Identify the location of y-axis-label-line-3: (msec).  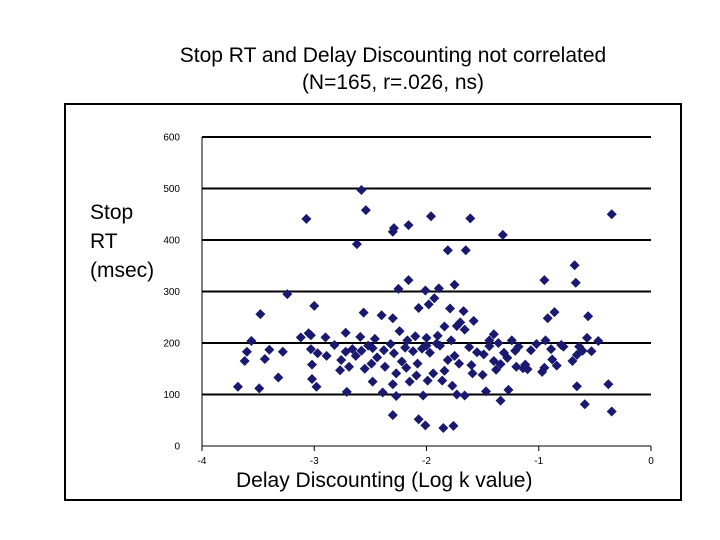
(122, 270).